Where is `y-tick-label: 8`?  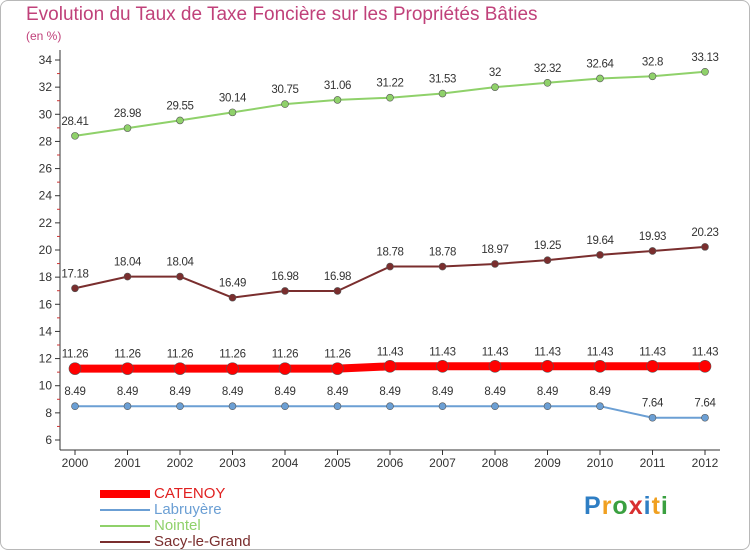 y-tick-label: 8 is located at coordinates (48, 413).